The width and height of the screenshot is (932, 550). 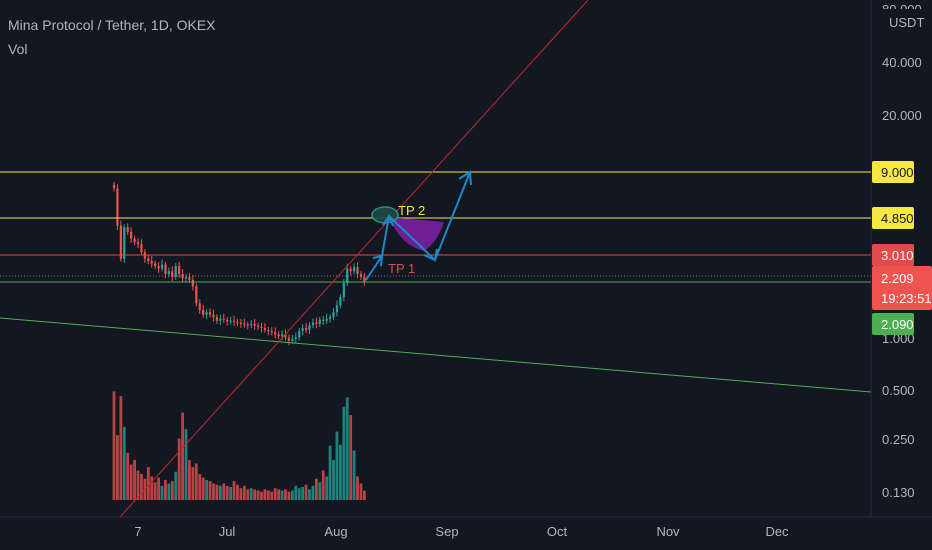 What do you see at coordinates (906, 298) in the screenshot?
I see `countdown-text: 19:23:51` at bounding box center [906, 298].